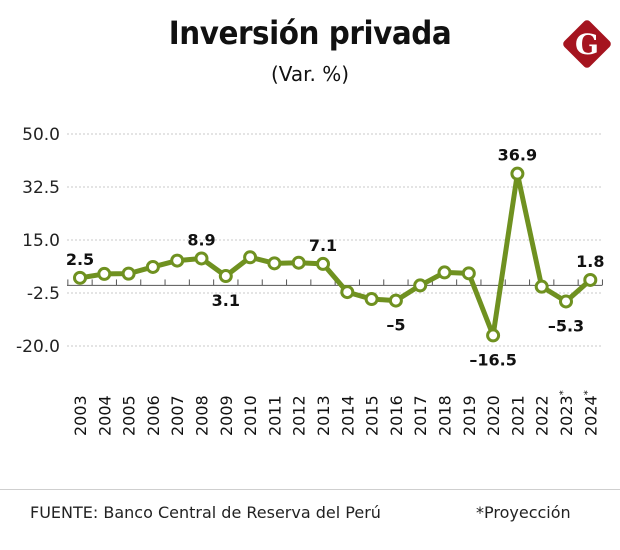 The width and height of the screenshot is (620, 550). Describe the element at coordinates (226, 300) in the screenshot. I see `data-label: 3.1` at that location.